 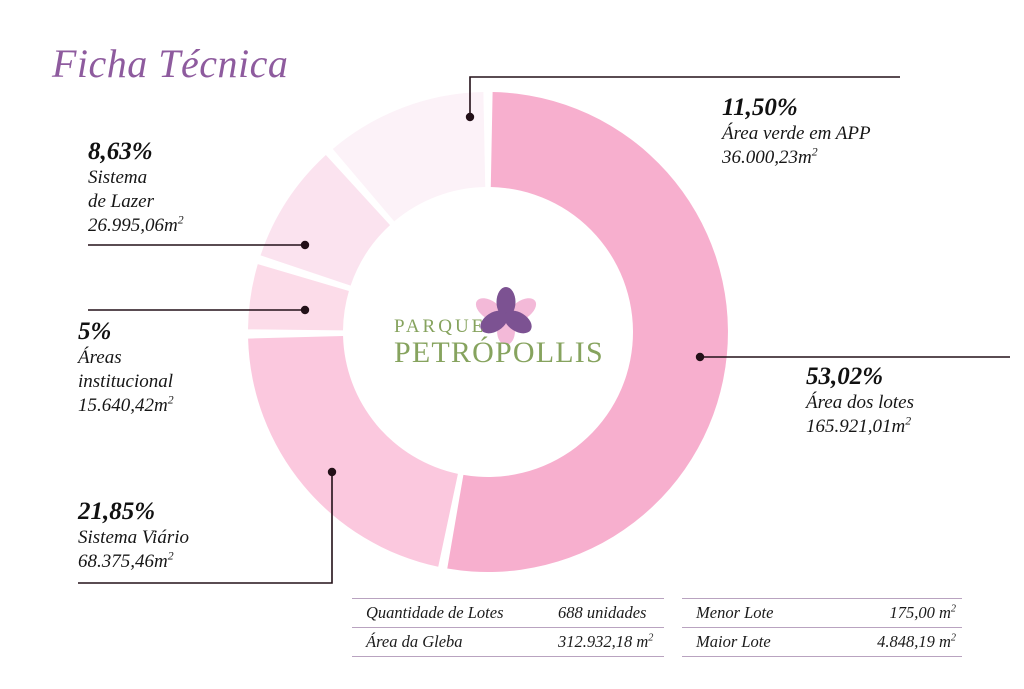 What do you see at coordinates (735, 612) in the screenshot?
I see `table-cell-key: Menor Lote` at bounding box center [735, 612].